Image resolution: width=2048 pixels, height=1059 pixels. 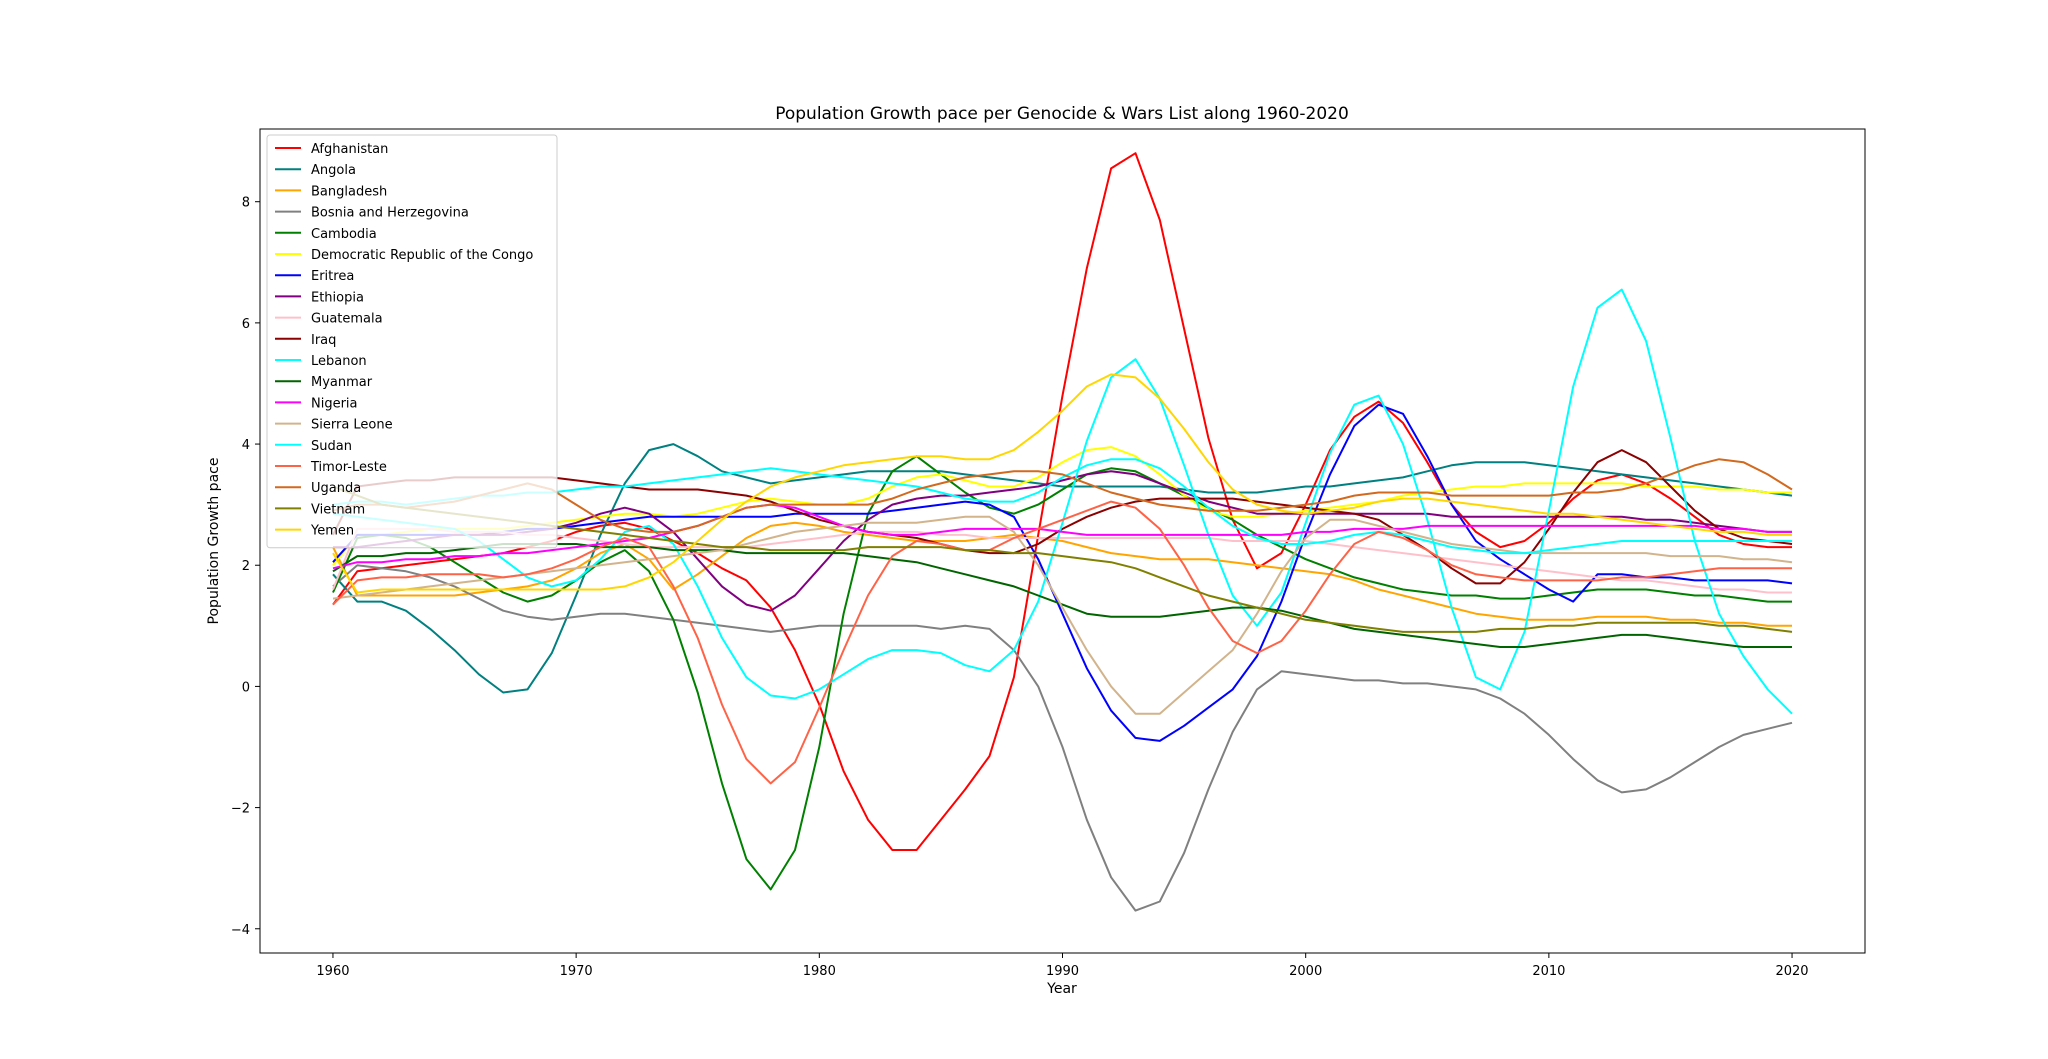 I want to click on legend-item: Yemen, so click(x=314, y=531).